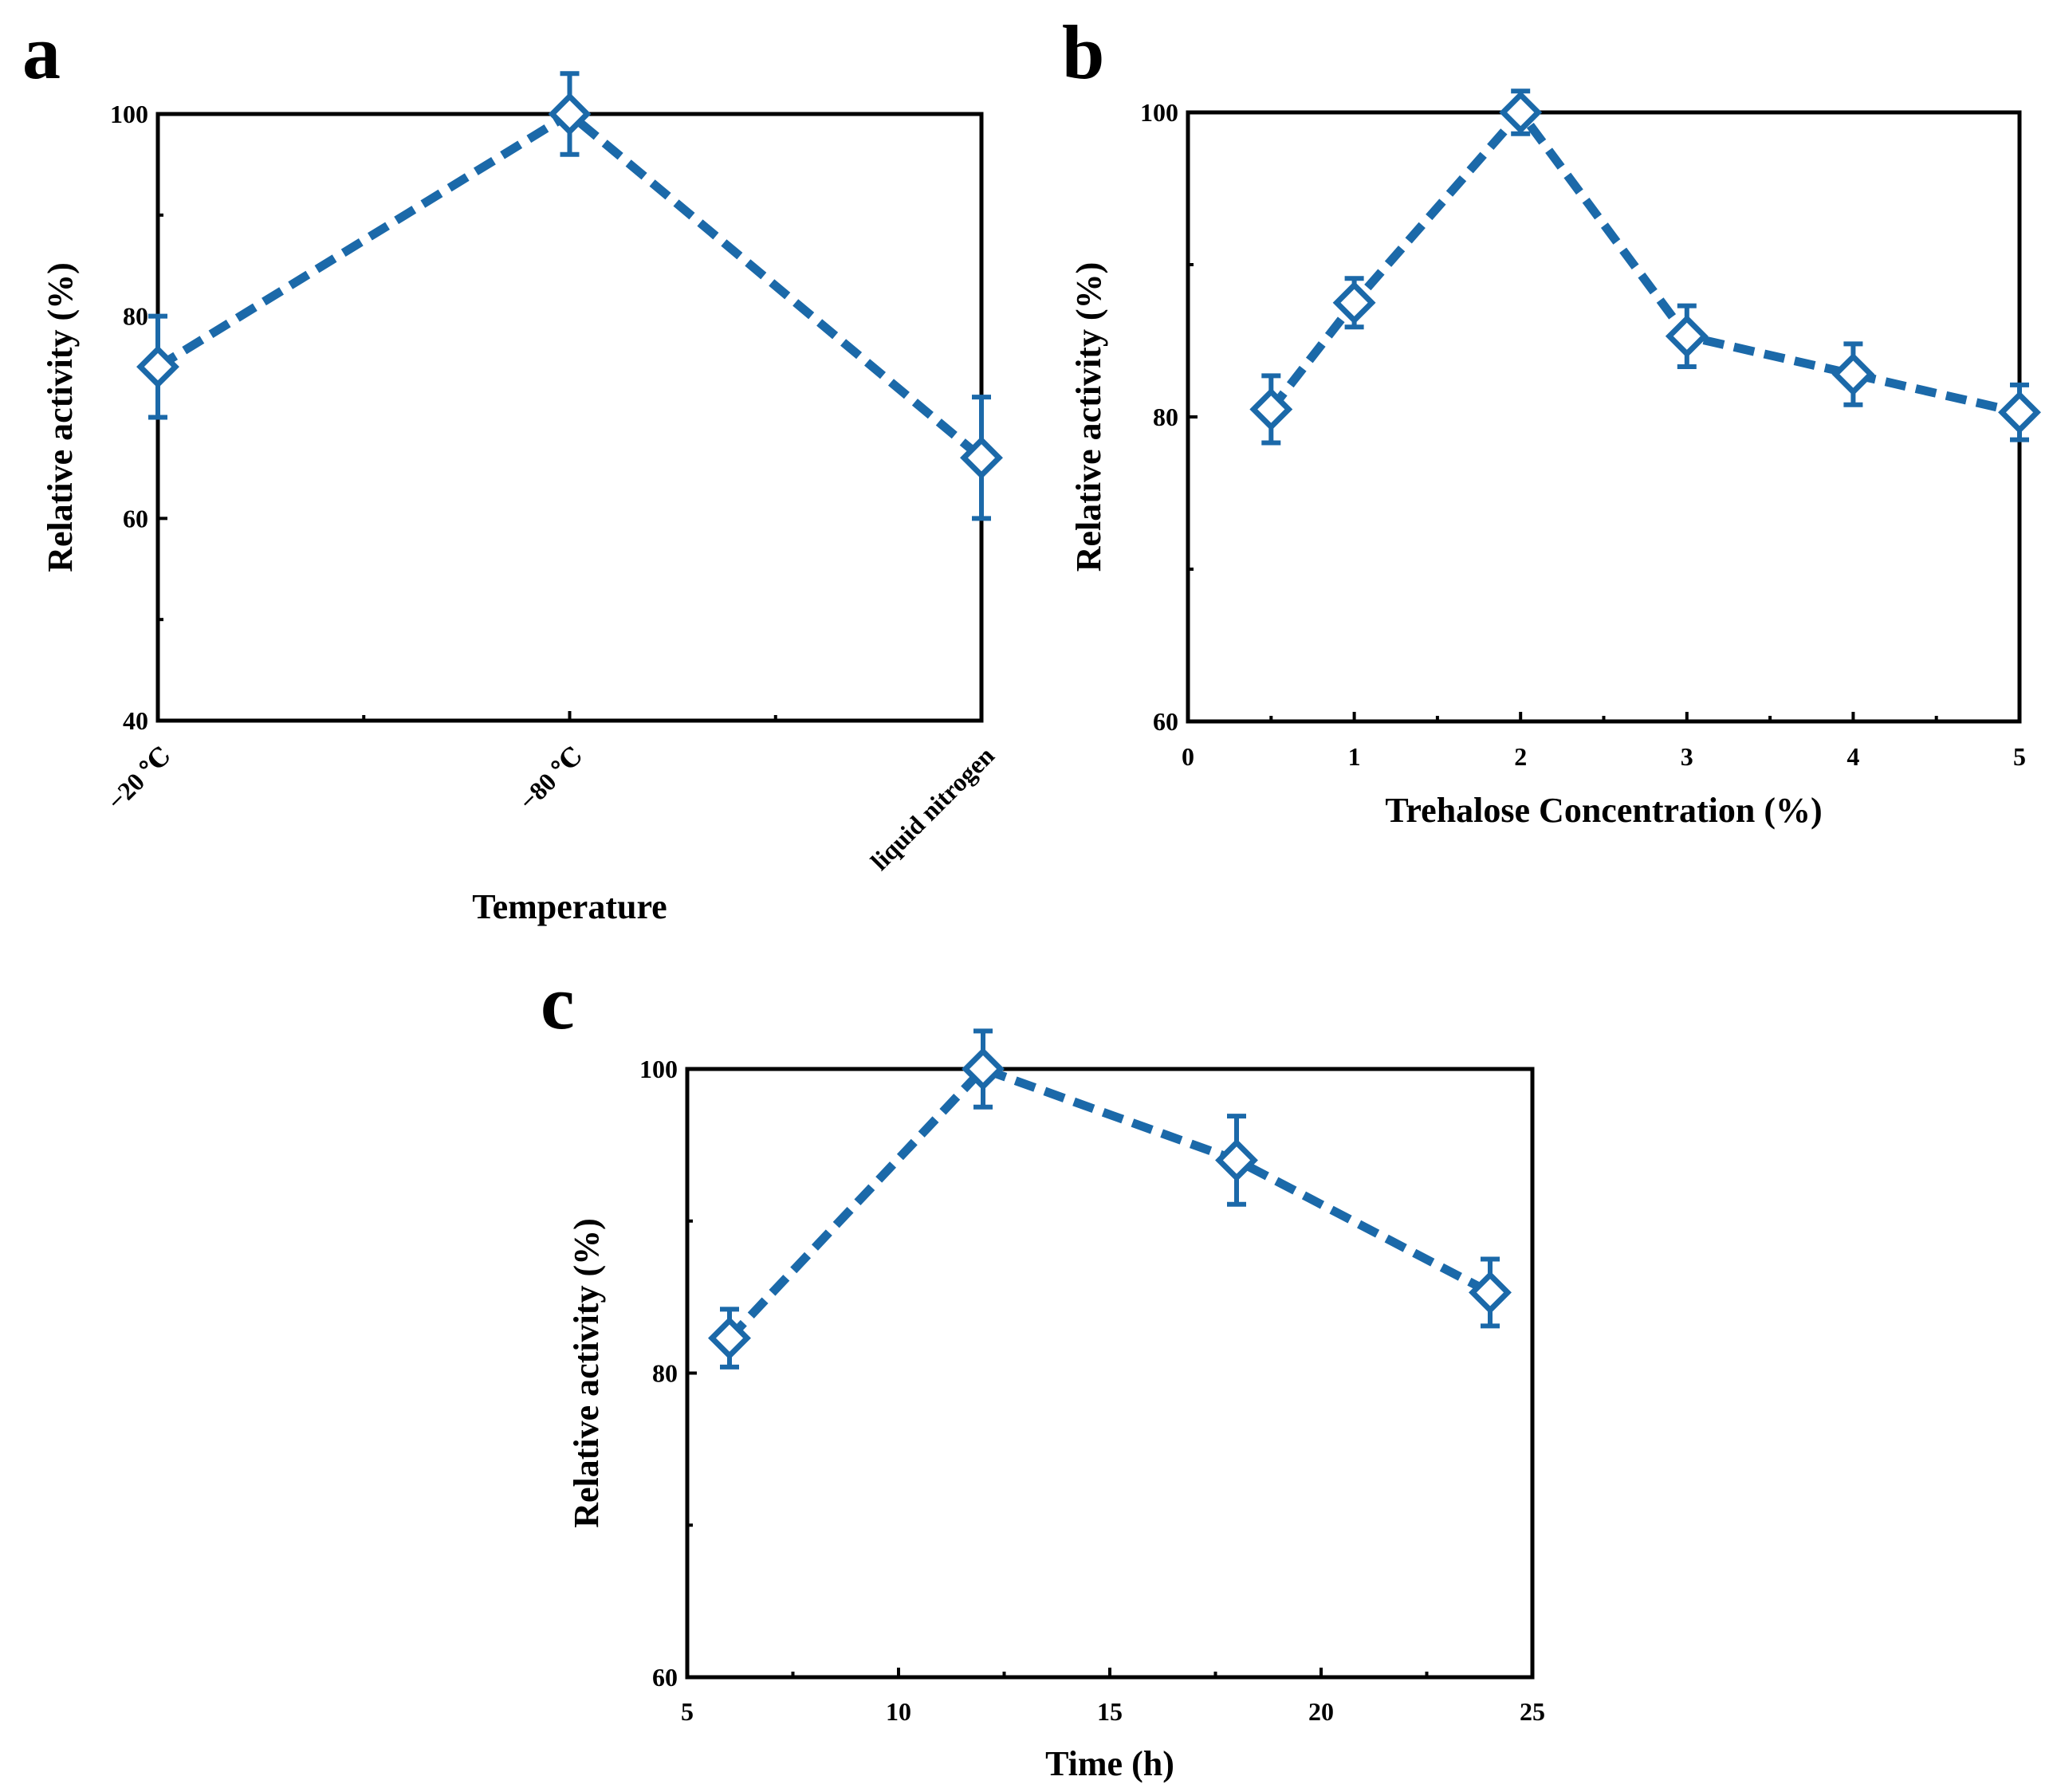 This screenshot has height=1792, width=2053. Describe the element at coordinates (1110, 1711) in the screenshot. I see `x-tick-label: 15` at that location.